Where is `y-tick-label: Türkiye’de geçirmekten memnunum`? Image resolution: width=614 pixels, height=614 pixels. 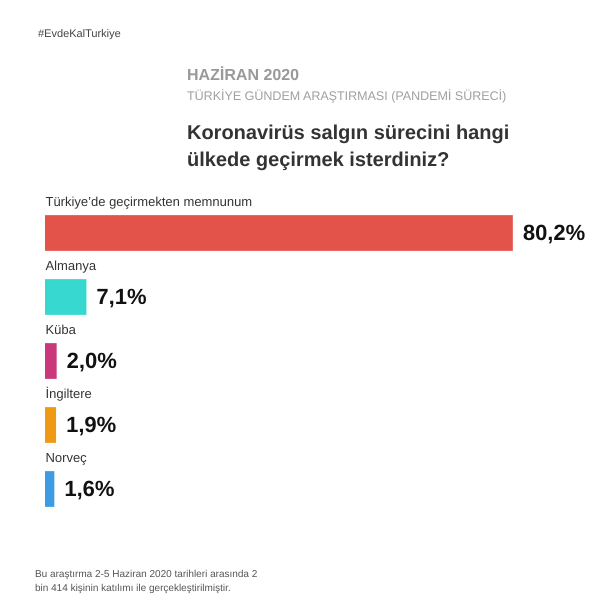
y-tick-label: Türkiye’de geçirmekten memnunum is located at coordinates (149, 202).